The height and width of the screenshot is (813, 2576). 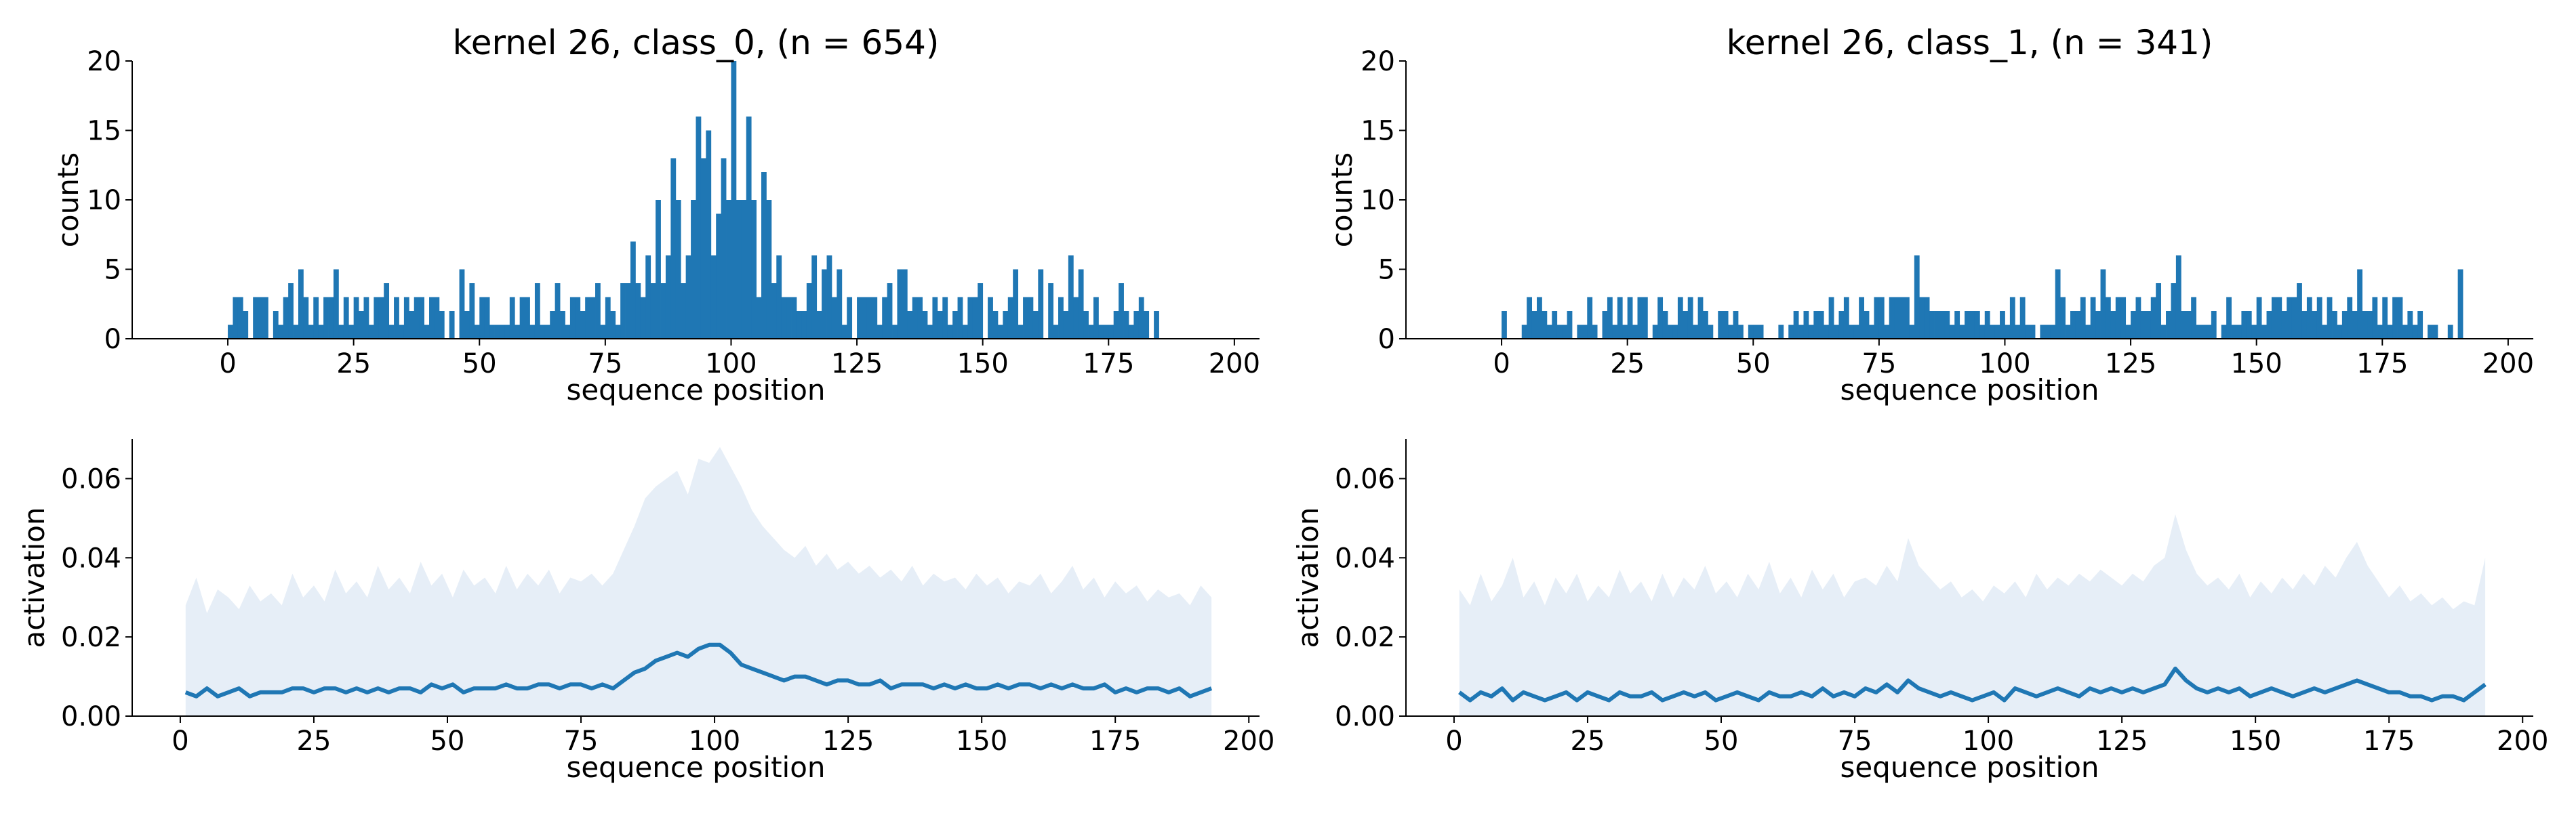 What do you see at coordinates (1248, 741) in the screenshot?
I see `x-tick-label: 200` at bounding box center [1248, 741].